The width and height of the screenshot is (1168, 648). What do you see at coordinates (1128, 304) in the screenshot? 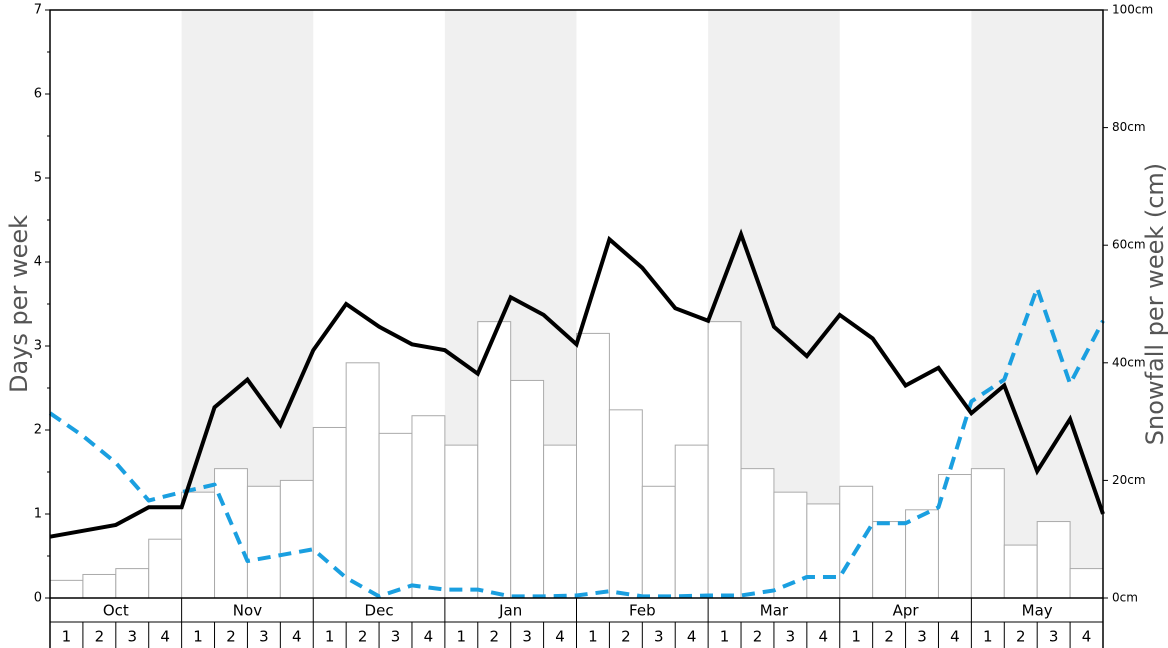
I see `right-axis: 0cm 20cm 40cm 60cm 80cm 100cm` at bounding box center [1128, 304].